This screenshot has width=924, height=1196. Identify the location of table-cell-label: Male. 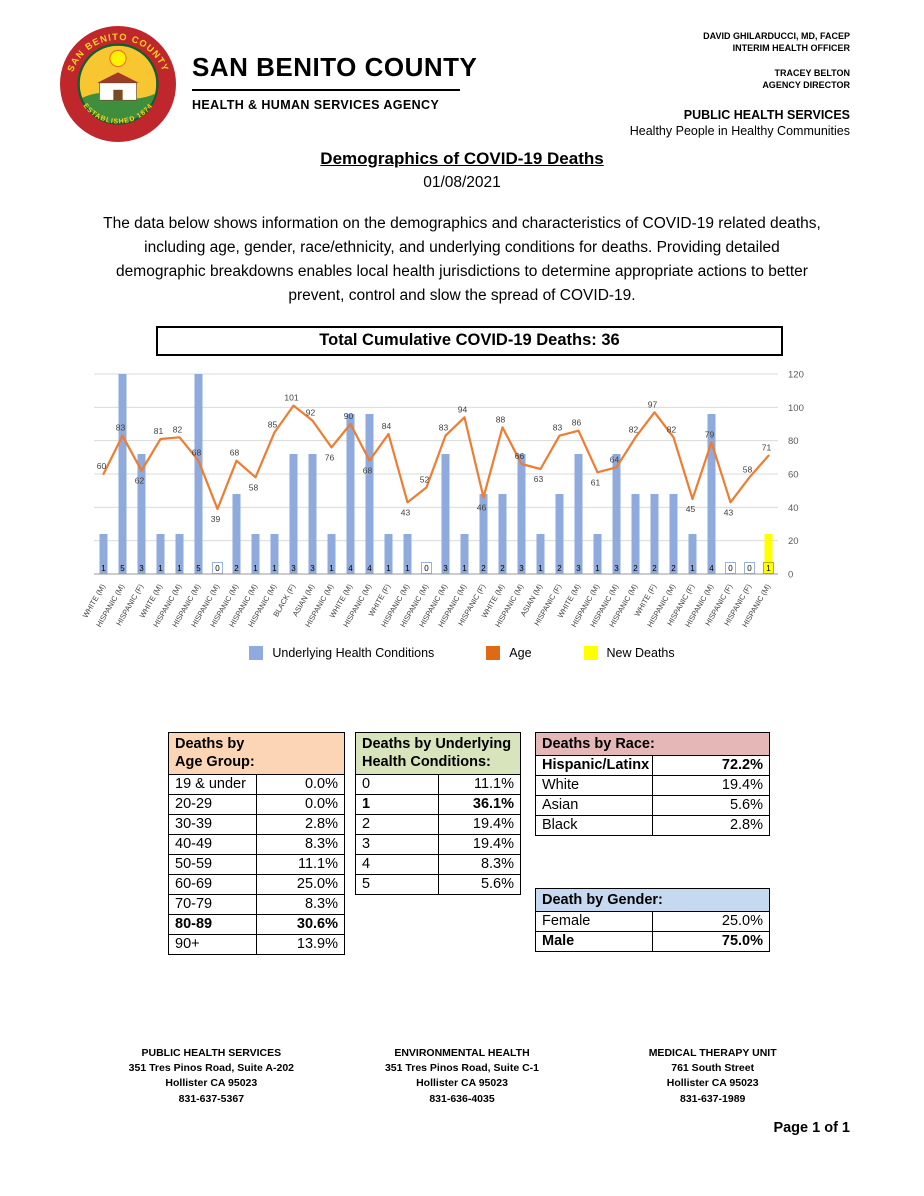
(594, 941).